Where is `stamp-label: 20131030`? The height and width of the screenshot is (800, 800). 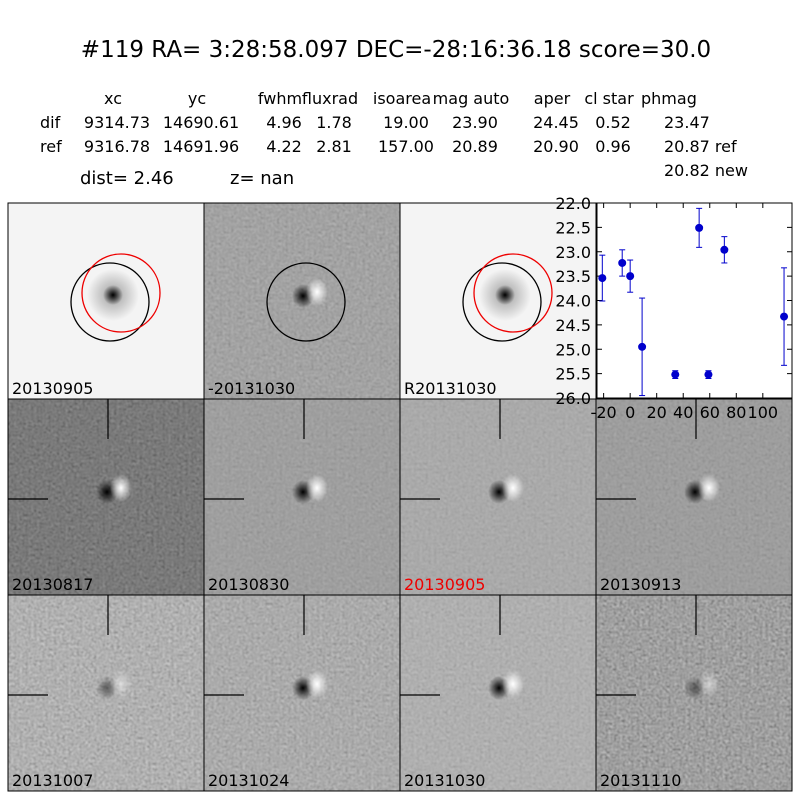 stamp-label: 20131030 is located at coordinates (444, 780).